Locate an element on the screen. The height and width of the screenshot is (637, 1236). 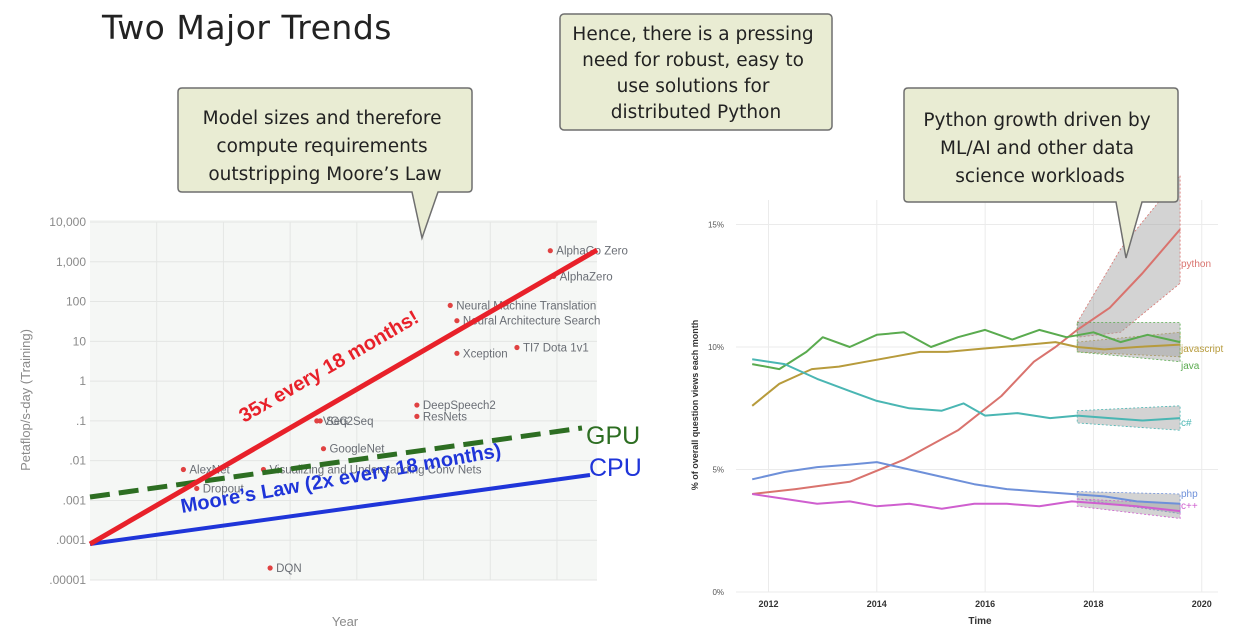
slide-title: Two Major Trends is located at coordinates (247, 27).